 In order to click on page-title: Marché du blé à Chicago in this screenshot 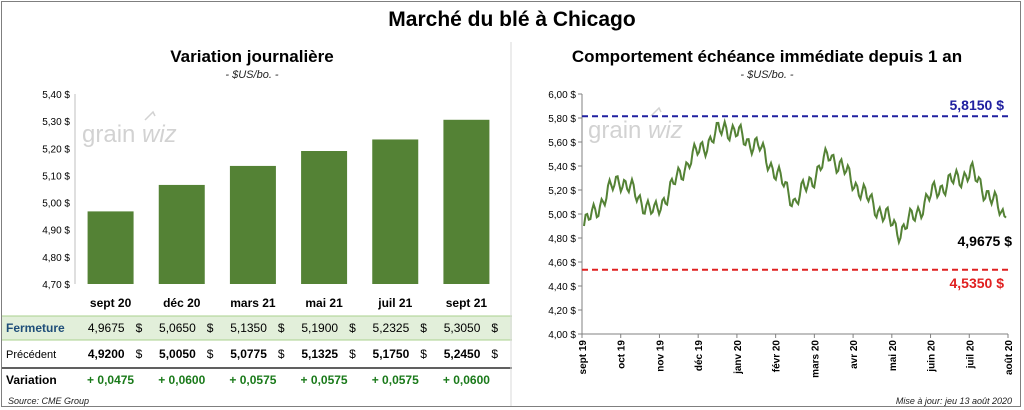, I will do `click(512, 19)`.